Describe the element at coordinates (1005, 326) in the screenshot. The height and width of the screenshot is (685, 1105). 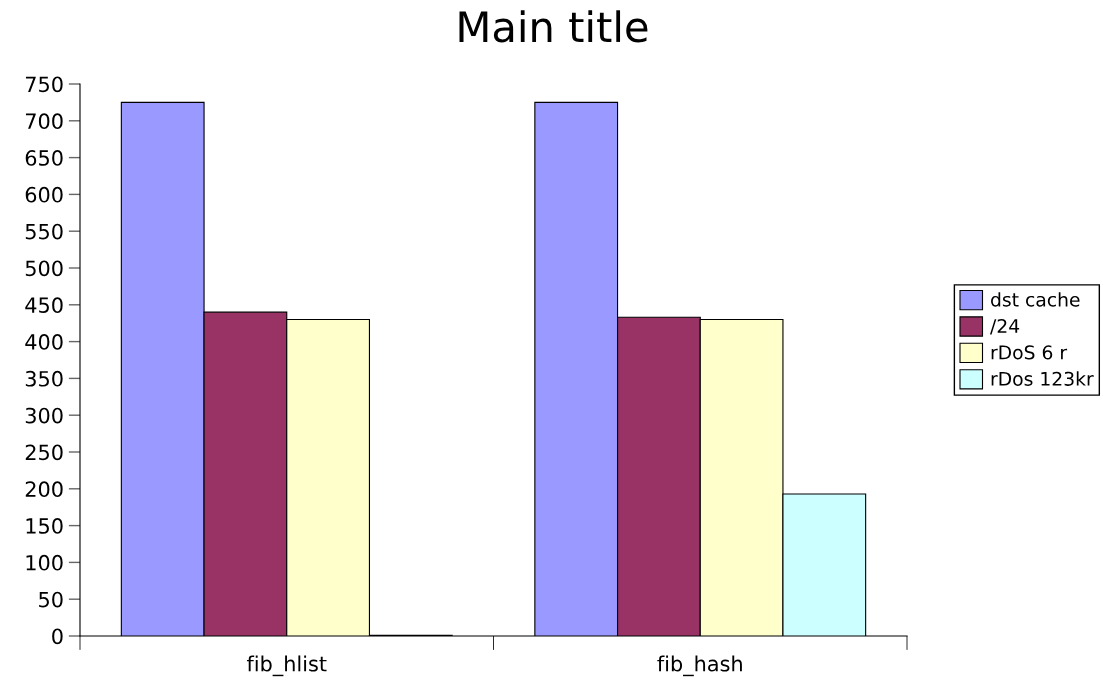
I see `legend-label: /24` at that location.